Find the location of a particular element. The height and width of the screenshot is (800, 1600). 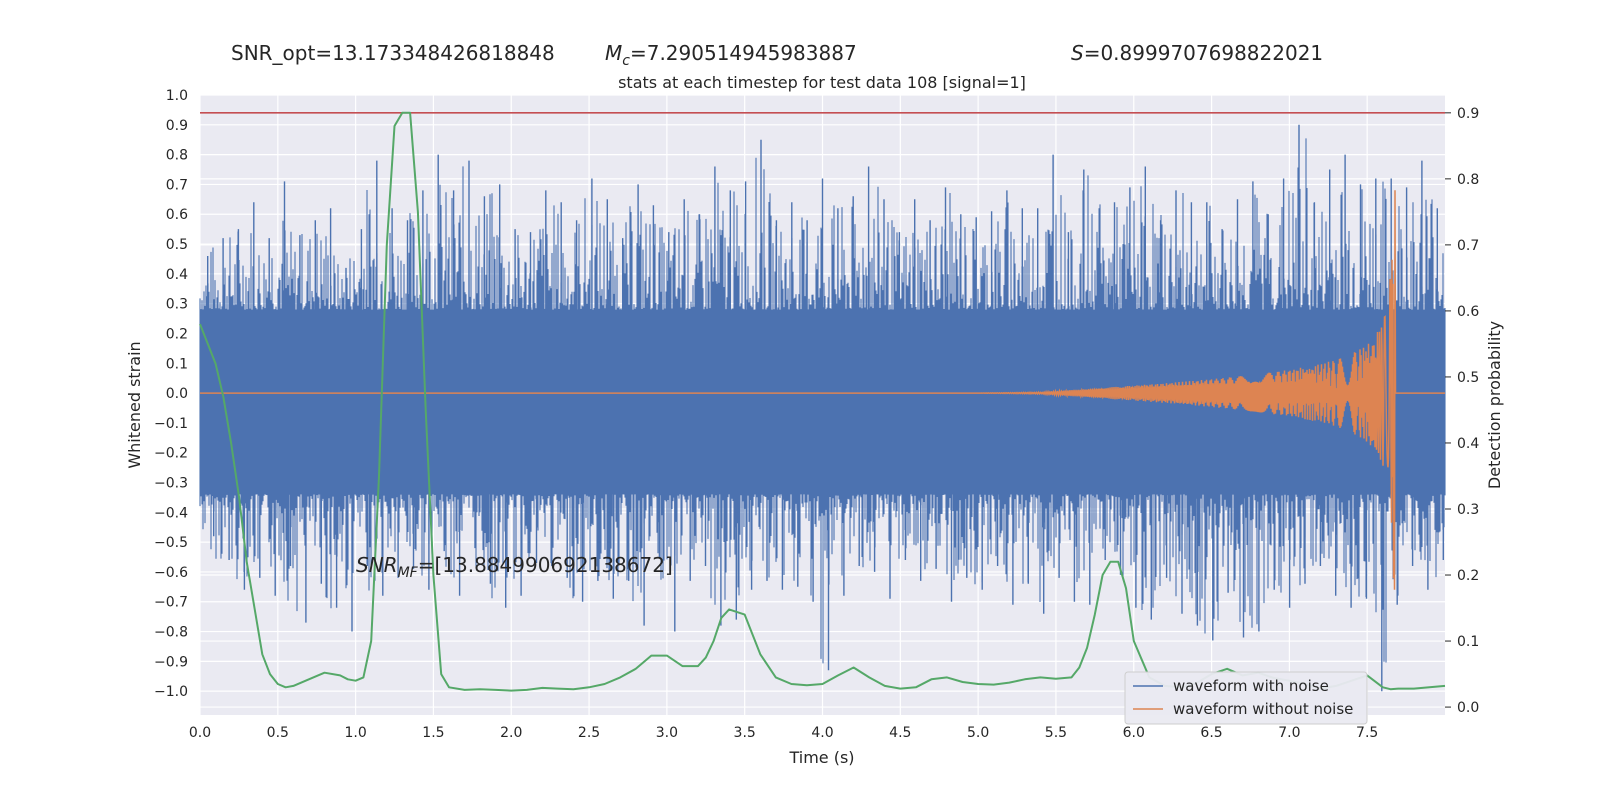

x-tick-label: 5.0 is located at coordinates (978, 733).